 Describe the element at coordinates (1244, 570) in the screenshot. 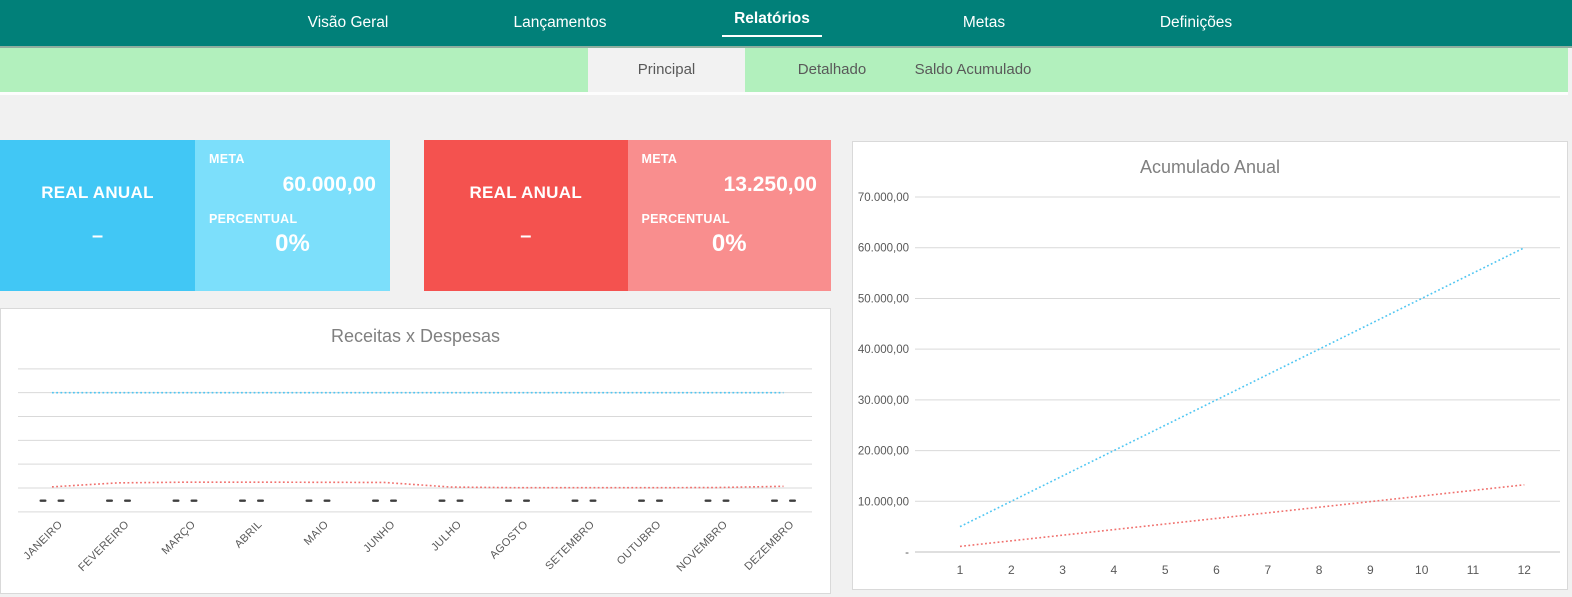

I see `x-axis-labels: 1 2 3 4 5 6 7 8 9 10 11 12` at that location.